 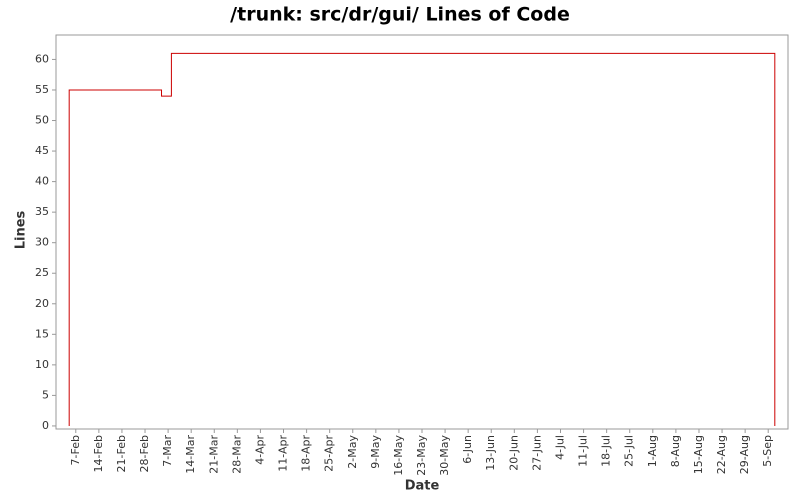 What do you see at coordinates (42, 89) in the screenshot?
I see `y-tick-label: 55` at bounding box center [42, 89].